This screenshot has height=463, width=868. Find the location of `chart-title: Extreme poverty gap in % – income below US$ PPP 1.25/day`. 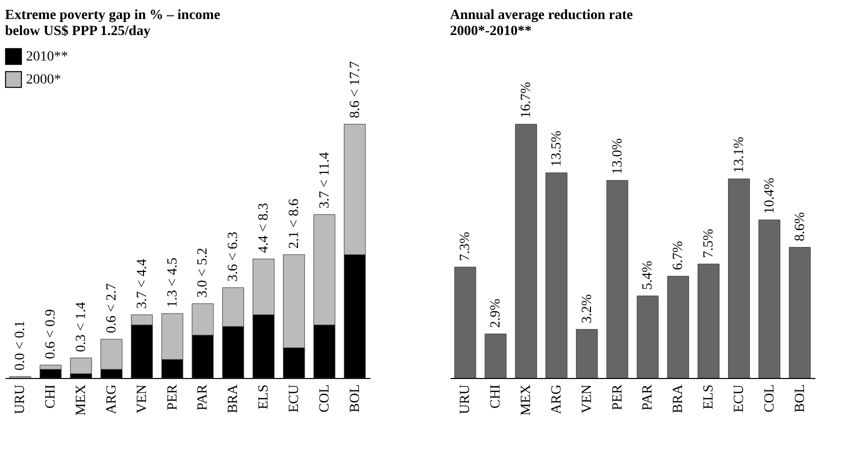

chart-title: Extreme poverty gap in % – income below US$ PPP 1.25/day is located at coordinates (112, 23).